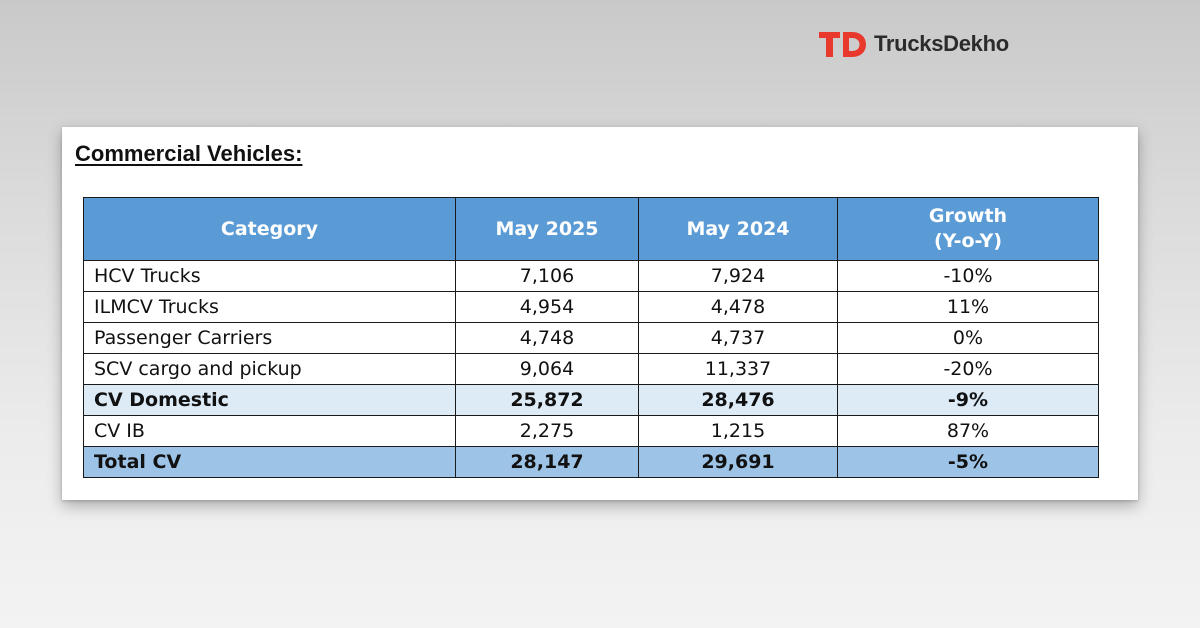  What do you see at coordinates (547, 462) in the screenshot?
I see `cell-may-2025: 28,147` at bounding box center [547, 462].